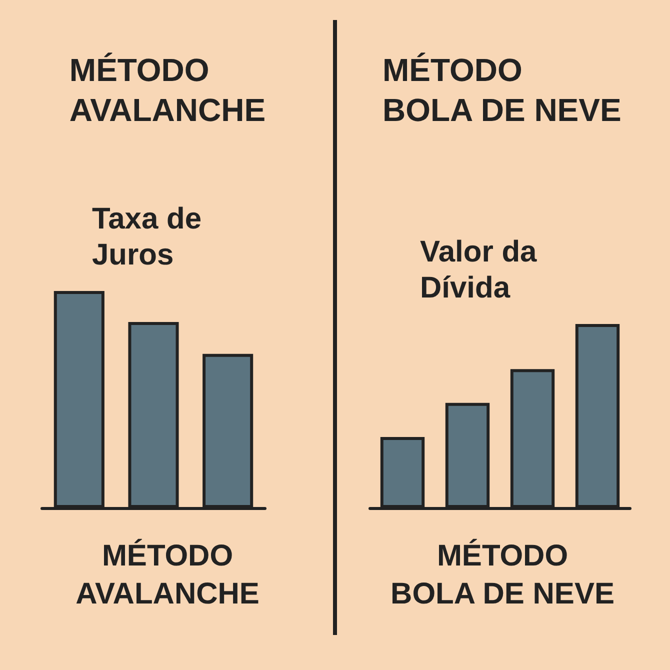 This screenshot has height=670, width=670. I want to click on y-axis-title: Taxa de Juros, so click(151, 237).